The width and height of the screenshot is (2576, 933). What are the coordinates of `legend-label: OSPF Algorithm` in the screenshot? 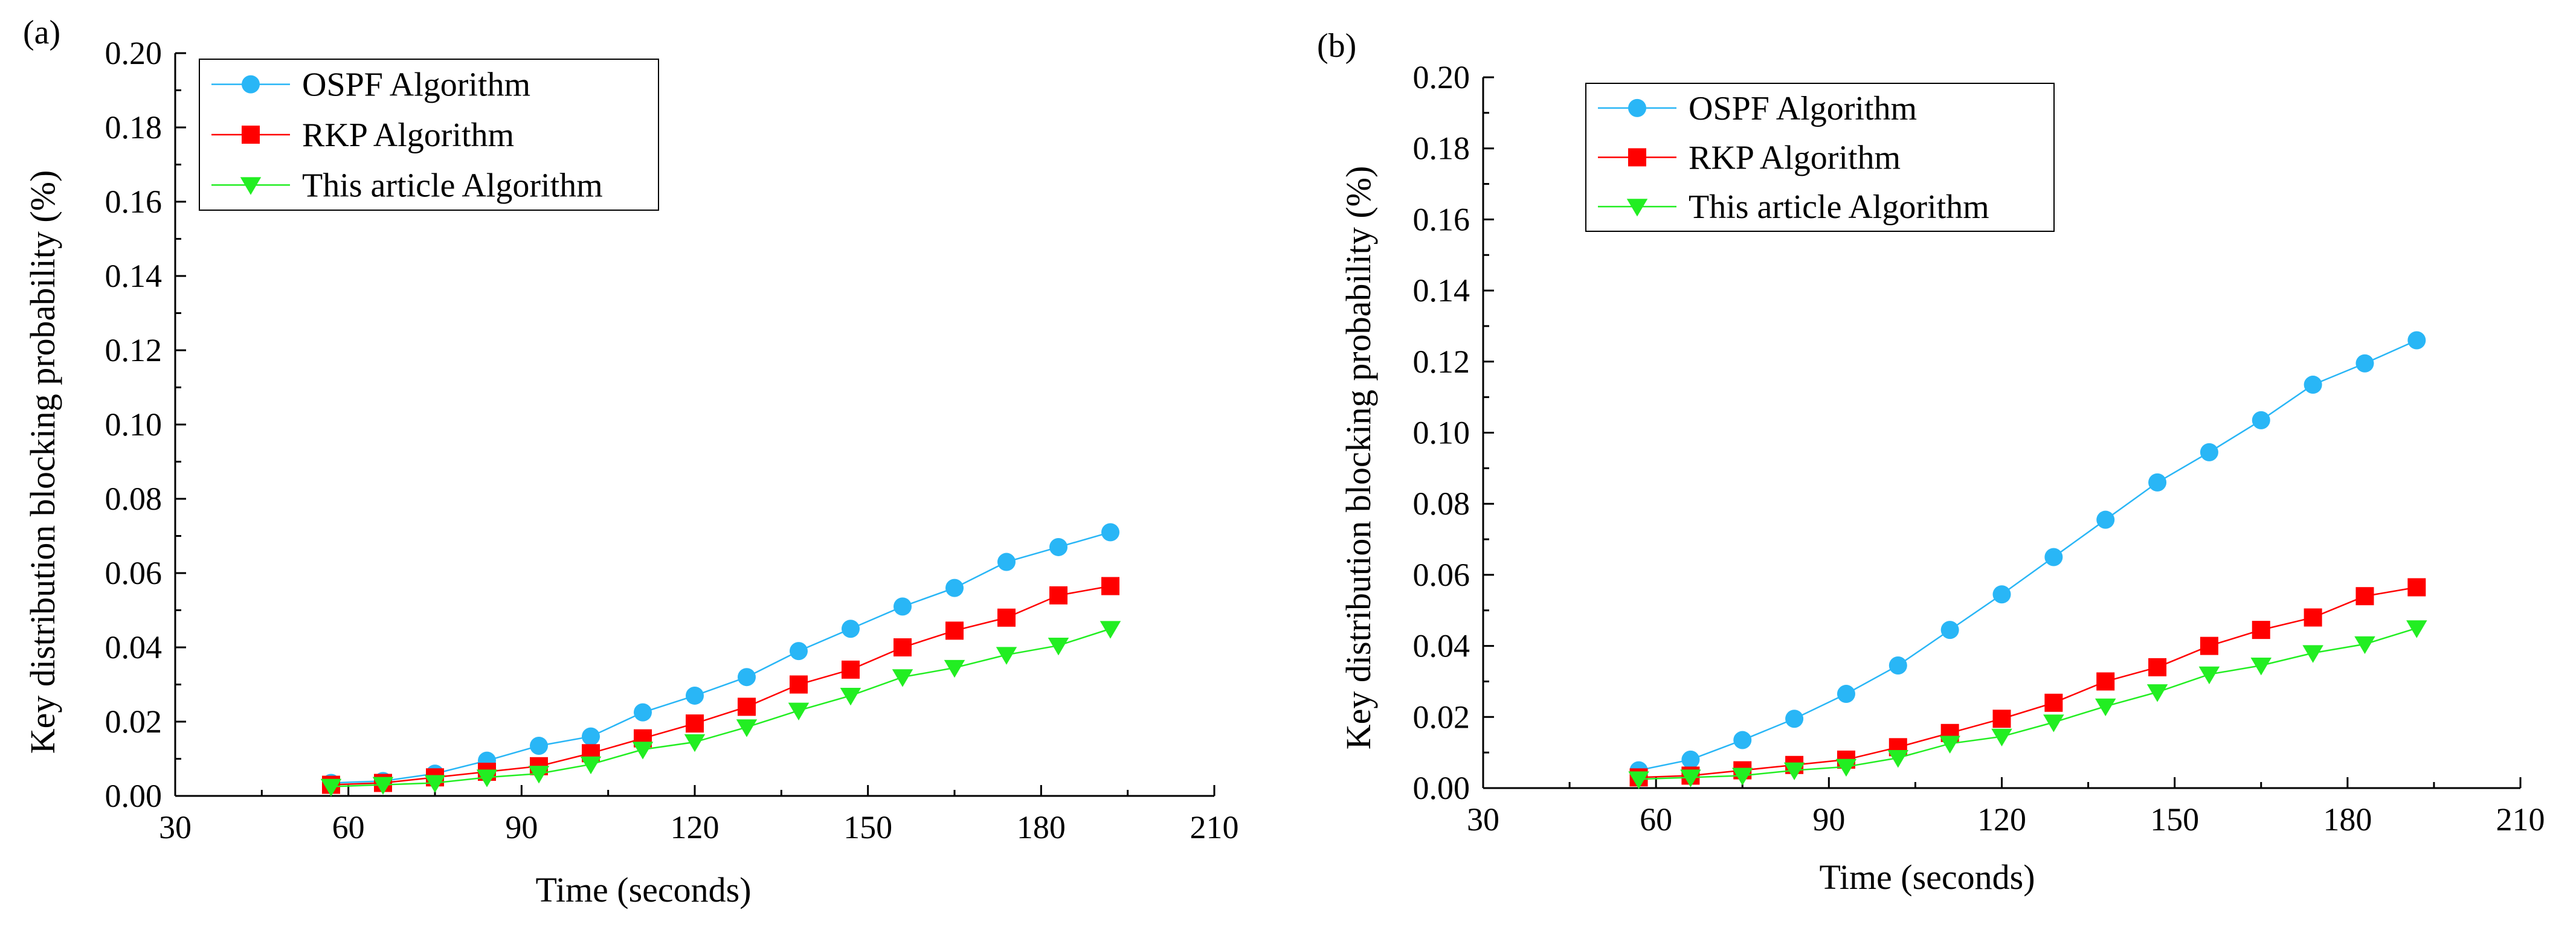 It's located at (1803, 109).